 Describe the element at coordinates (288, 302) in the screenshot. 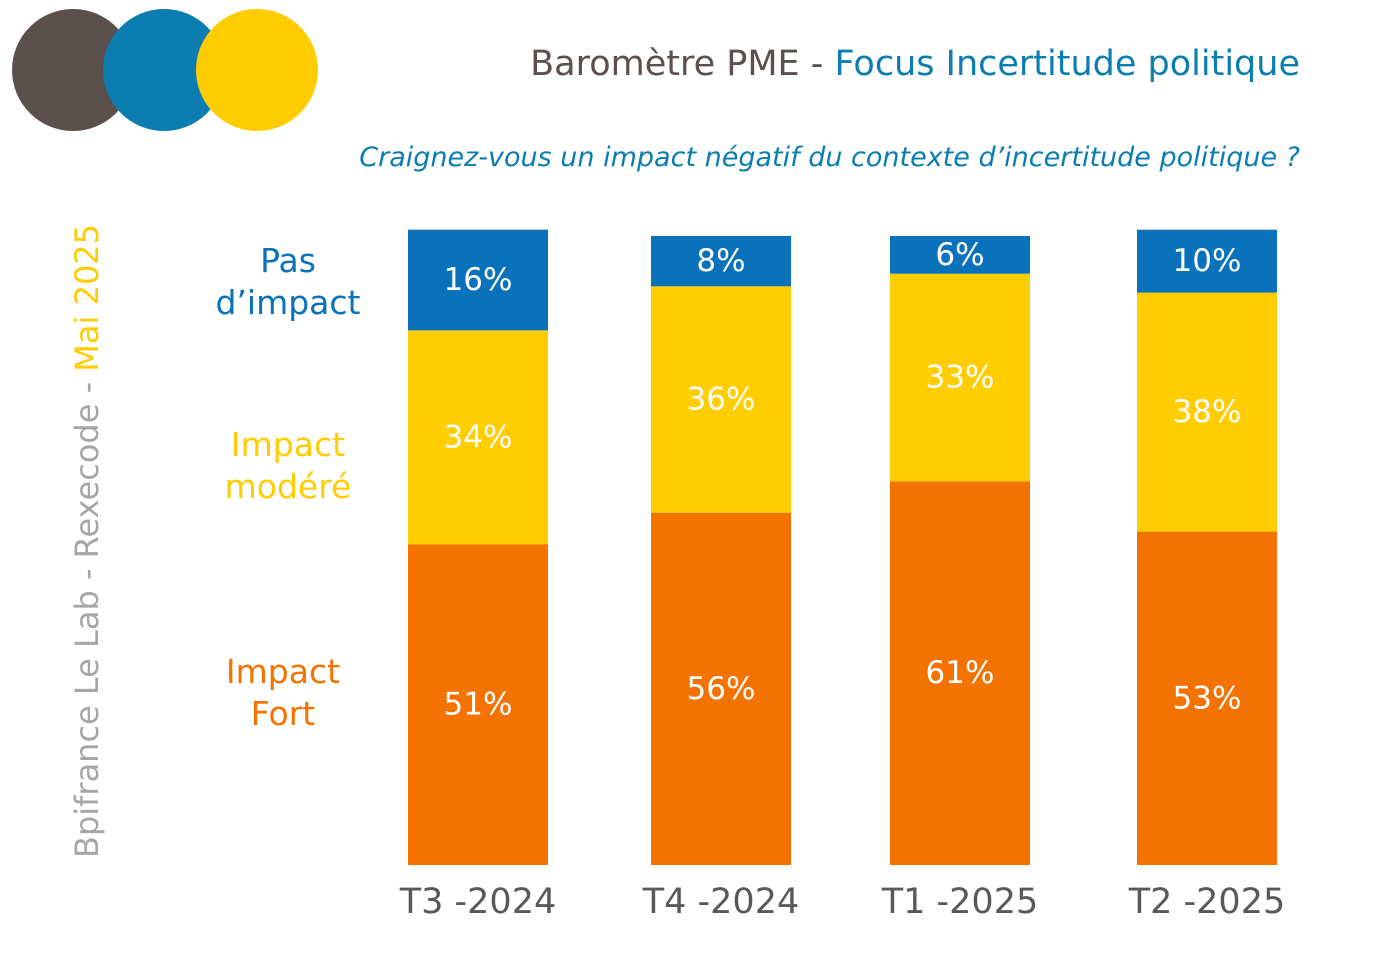

I see `legend-pas-impact-line2: d’impact` at that location.